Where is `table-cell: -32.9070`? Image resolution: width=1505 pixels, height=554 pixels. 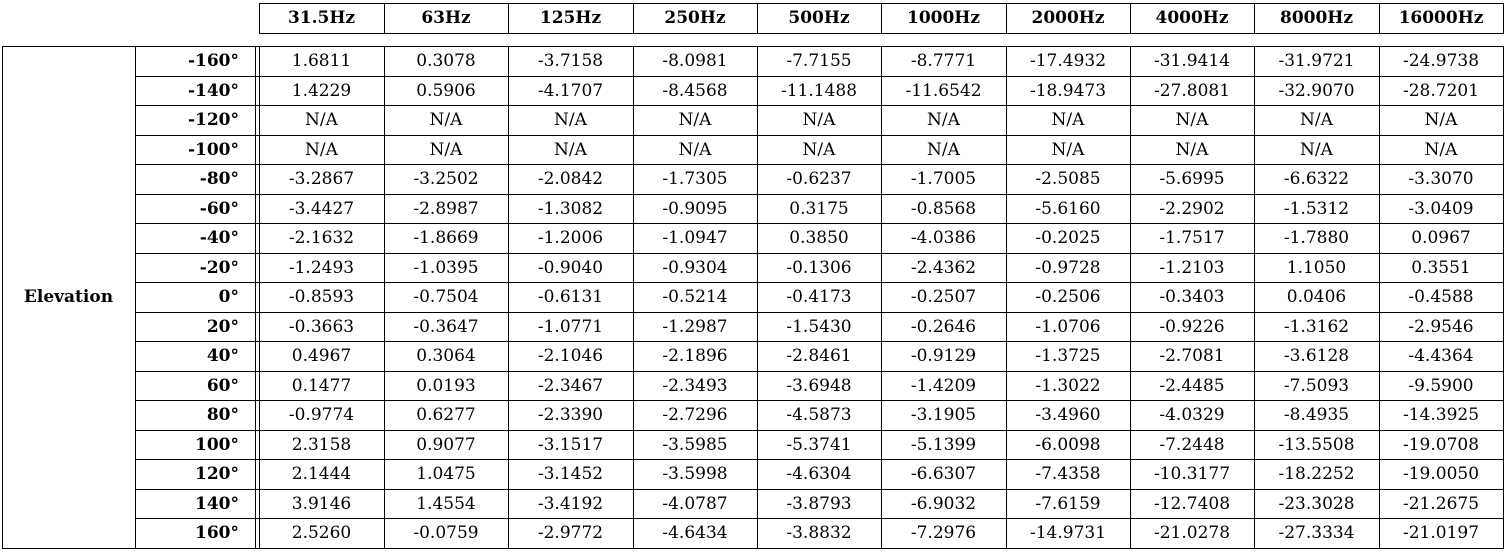
table-cell: -32.9070 is located at coordinates (1316, 90).